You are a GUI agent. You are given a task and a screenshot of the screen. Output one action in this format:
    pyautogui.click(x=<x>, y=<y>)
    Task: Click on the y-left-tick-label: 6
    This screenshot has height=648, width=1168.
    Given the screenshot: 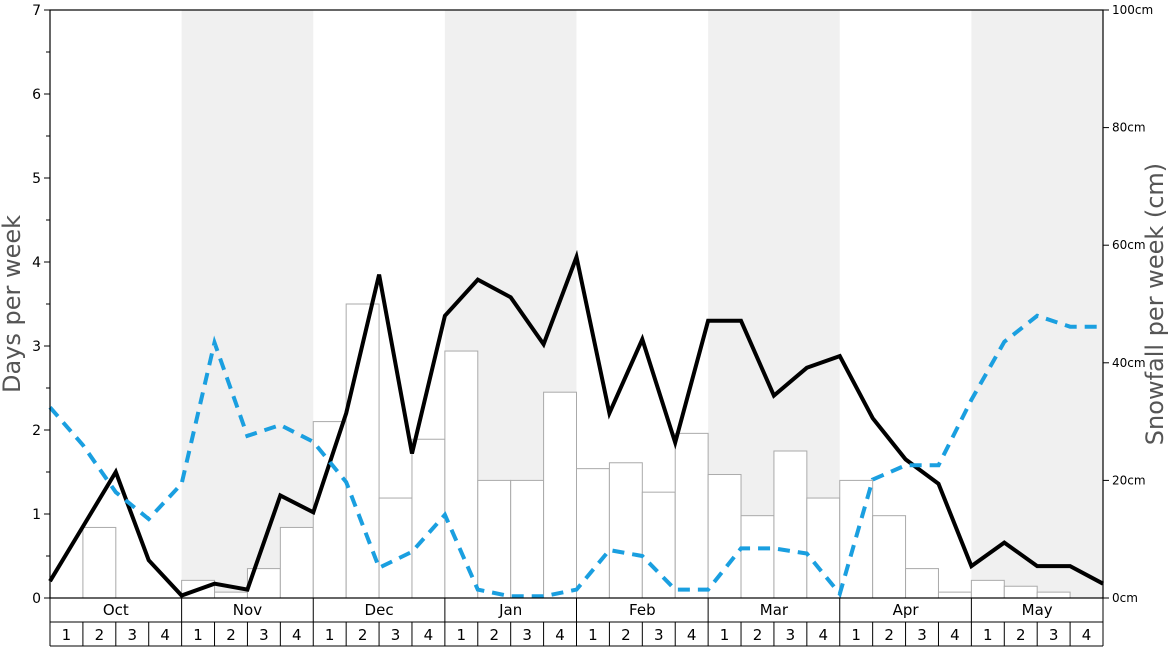 What is the action you would take?
    pyautogui.click(x=36, y=95)
    